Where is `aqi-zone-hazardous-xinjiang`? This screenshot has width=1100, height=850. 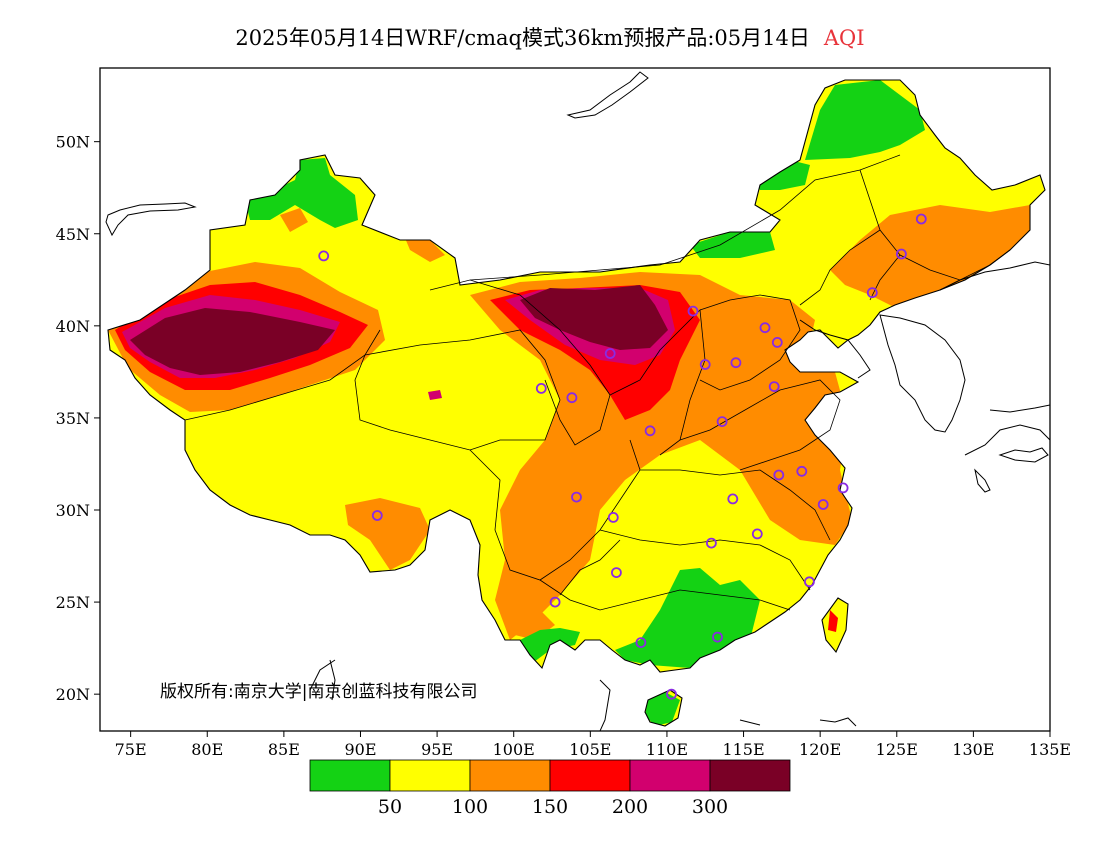
aqi-zone-hazardous-xinjiang is located at coordinates (232, 341).